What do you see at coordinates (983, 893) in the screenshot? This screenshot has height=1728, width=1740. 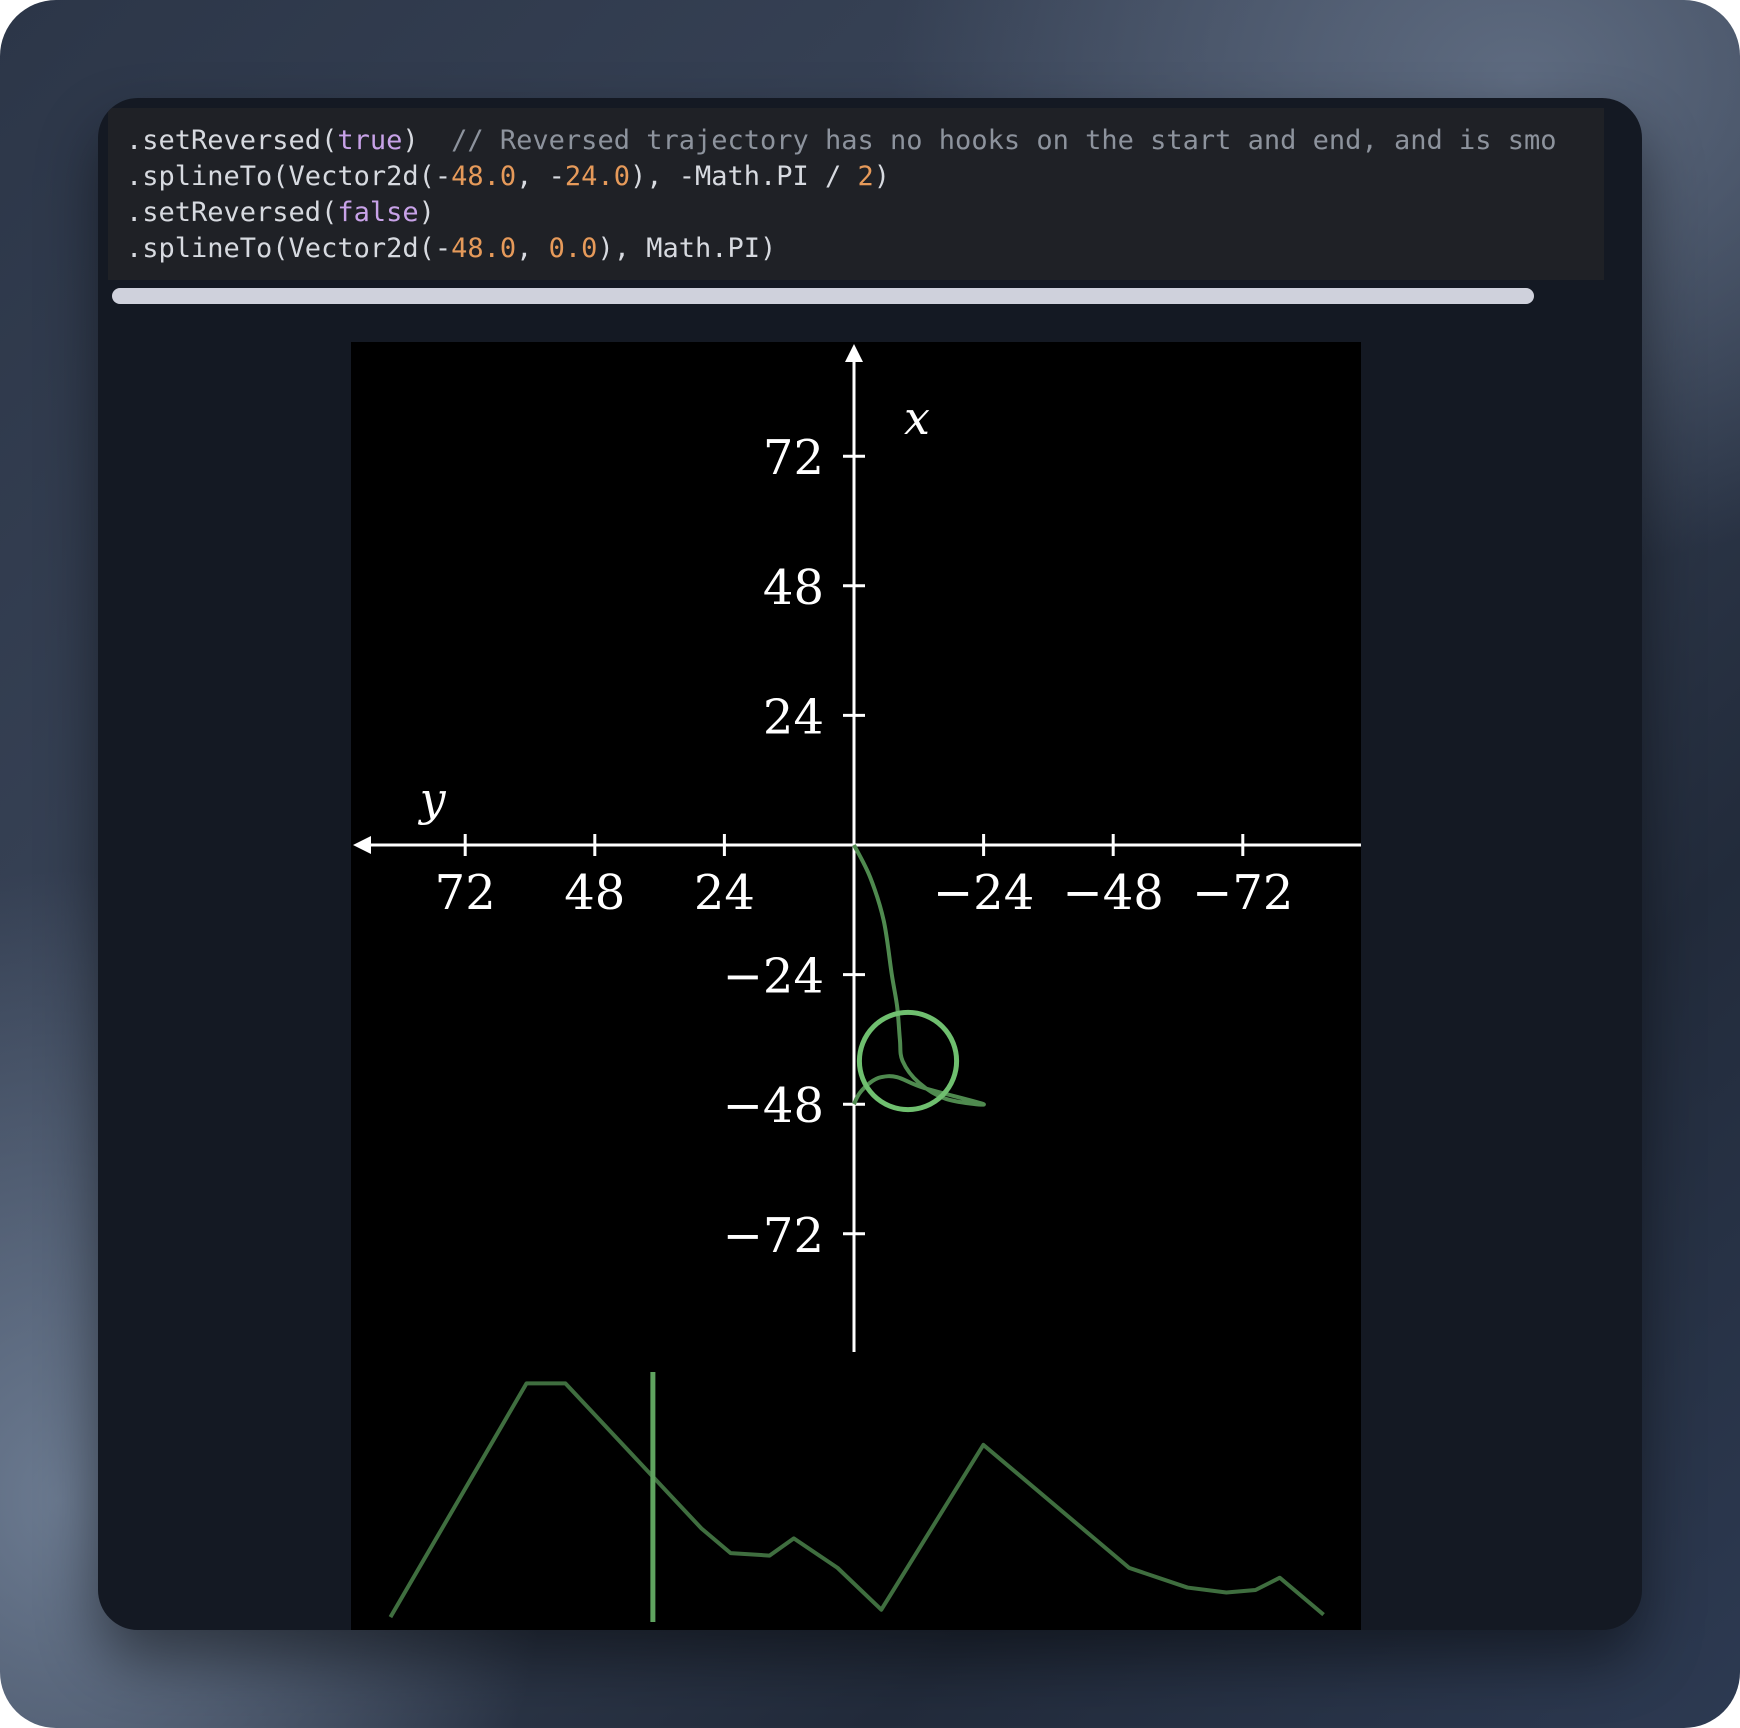 I see `horizontal-tick-label: −24` at bounding box center [983, 893].